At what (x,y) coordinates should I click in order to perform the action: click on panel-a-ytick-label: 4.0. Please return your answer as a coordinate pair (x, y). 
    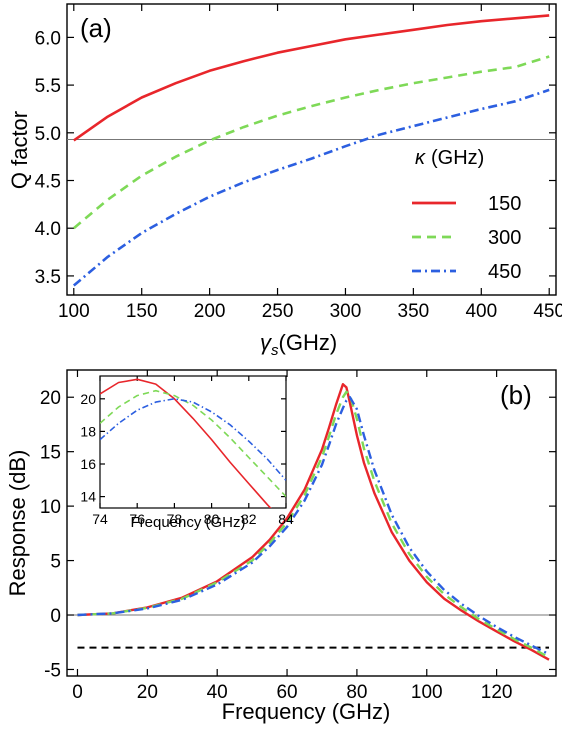
    Looking at the image, I should click on (48, 229).